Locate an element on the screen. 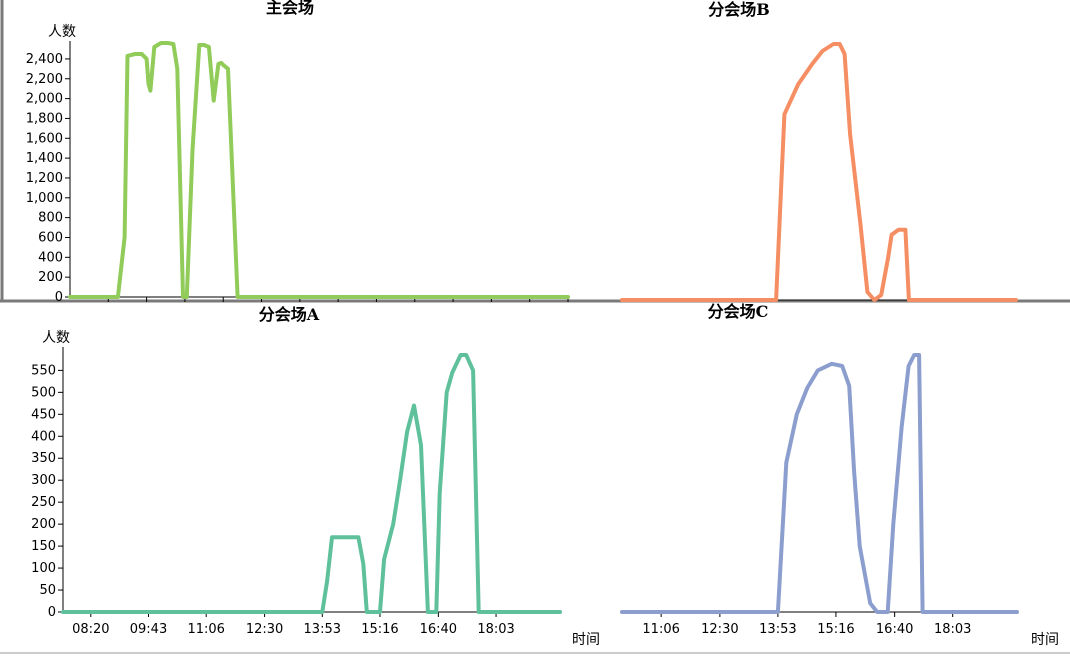  y-tick-label: 250 is located at coordinates (43, 502).